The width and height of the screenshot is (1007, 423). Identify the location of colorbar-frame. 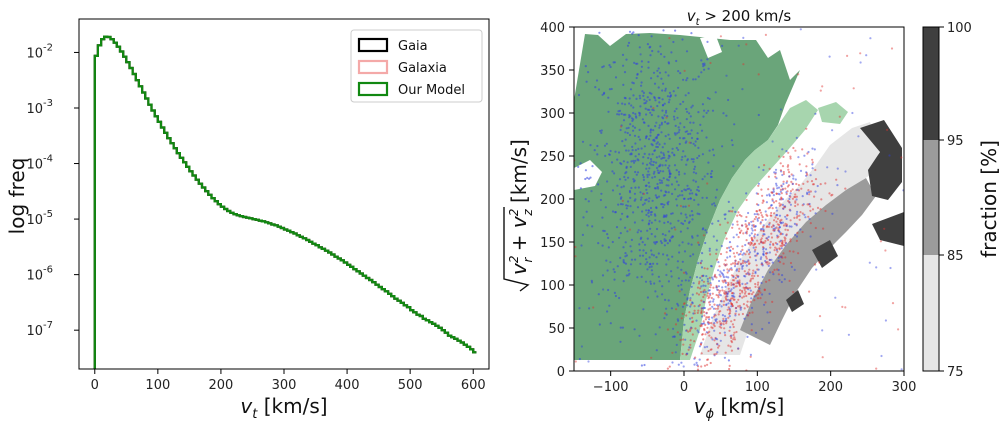
(931, 199).